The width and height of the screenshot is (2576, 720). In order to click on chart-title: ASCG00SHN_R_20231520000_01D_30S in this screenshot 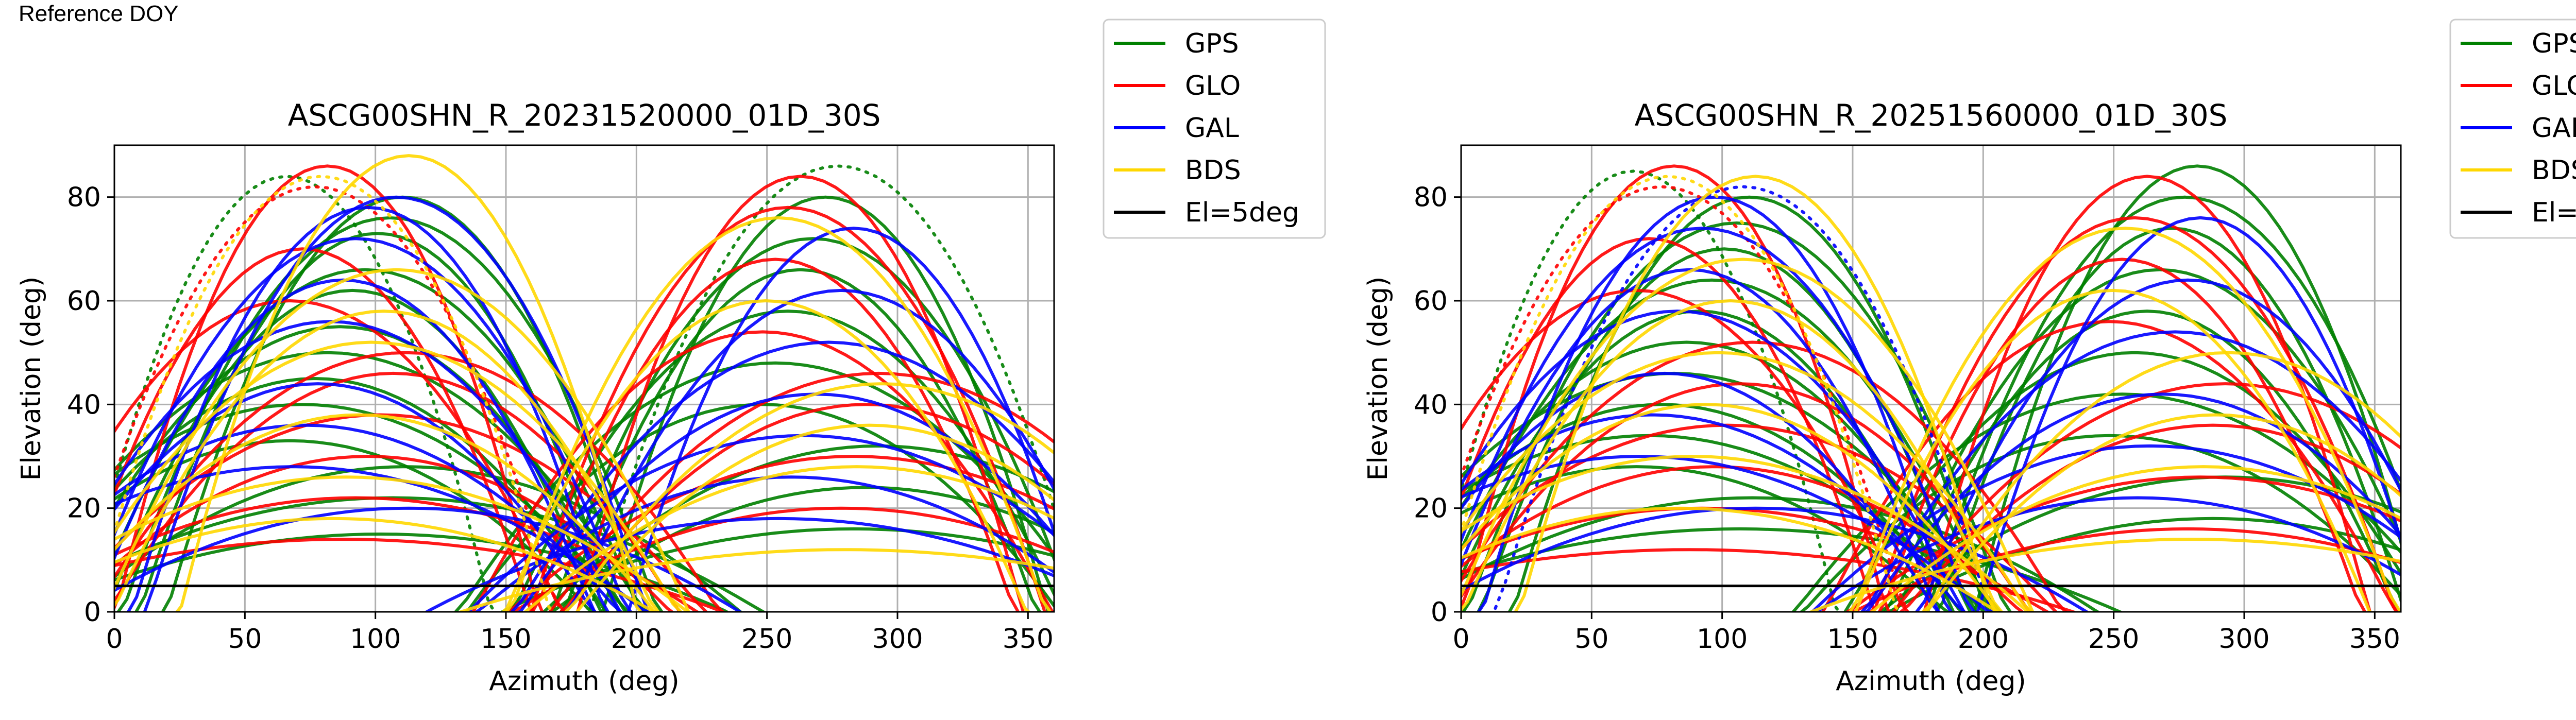, I will do `click(584, 115)`.